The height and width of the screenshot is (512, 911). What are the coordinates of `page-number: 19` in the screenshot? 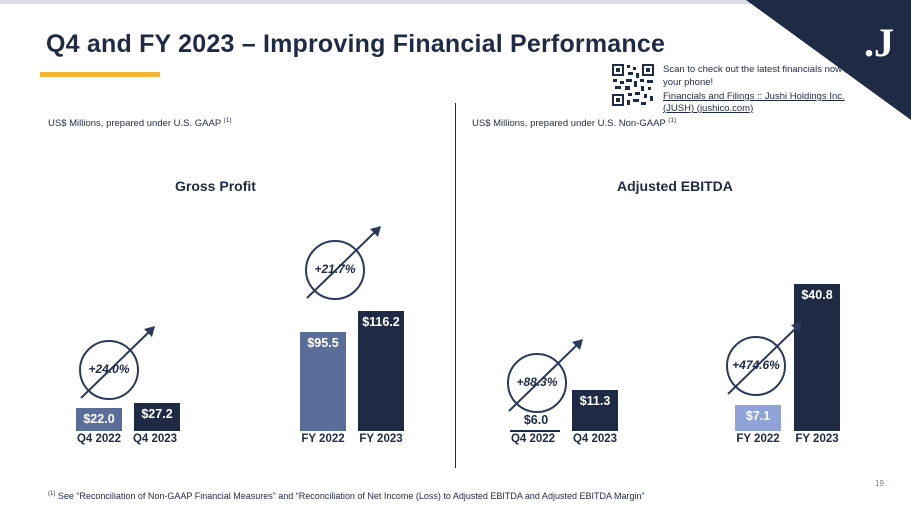 It's located at (879, 483).